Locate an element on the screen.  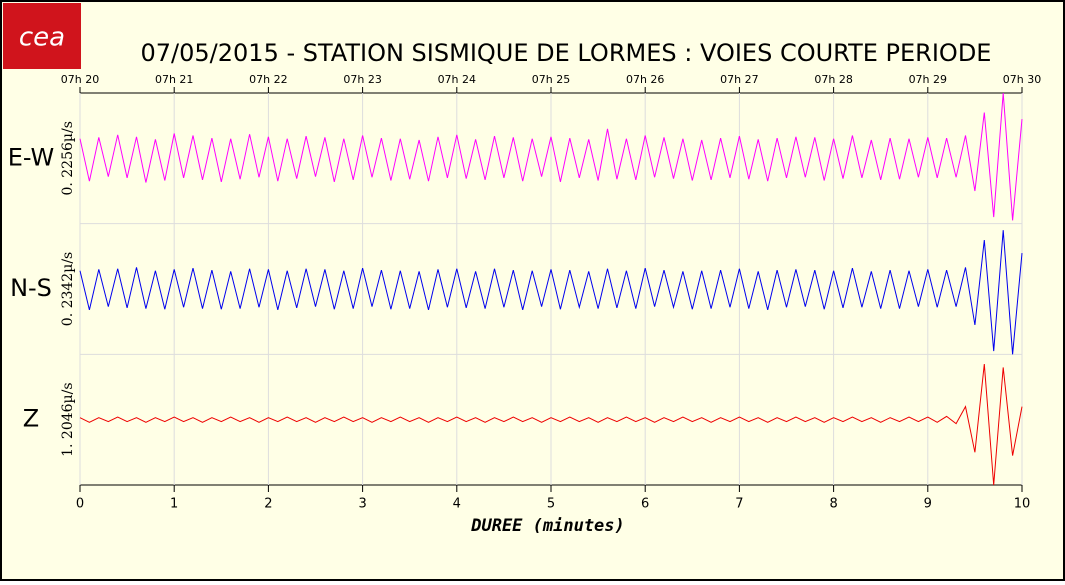
logo-box is located at coordinates (42, 36).